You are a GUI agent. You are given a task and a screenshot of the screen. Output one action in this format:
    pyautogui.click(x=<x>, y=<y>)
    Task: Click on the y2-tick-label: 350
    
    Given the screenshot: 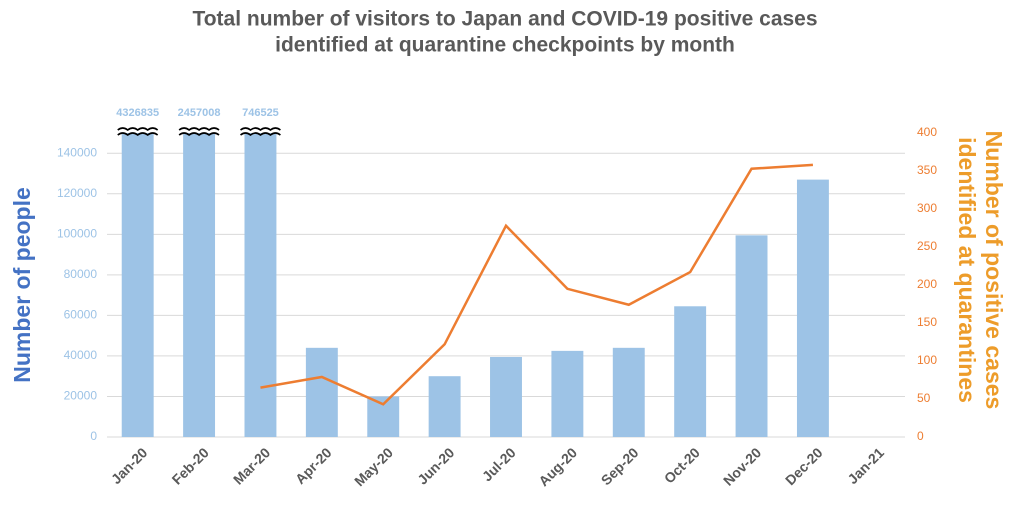 What is the action you would take?
    pyautogui.click(x=927, y=170)
    